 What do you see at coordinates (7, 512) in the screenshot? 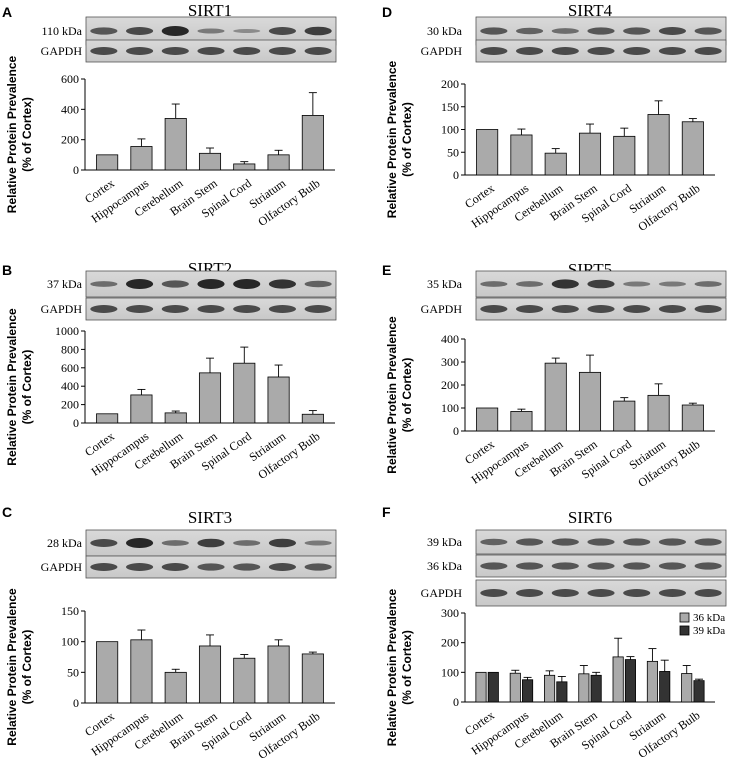
I see `panel-letter: C` at bounding box center [7, 512].